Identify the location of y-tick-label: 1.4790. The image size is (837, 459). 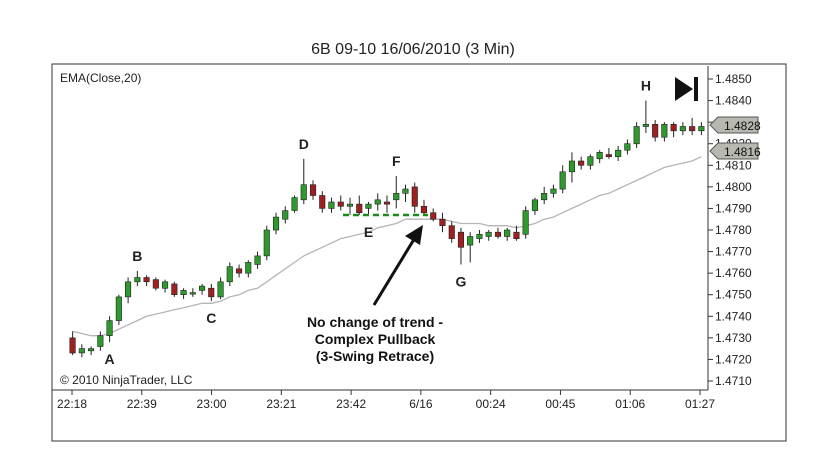
(733, 208).